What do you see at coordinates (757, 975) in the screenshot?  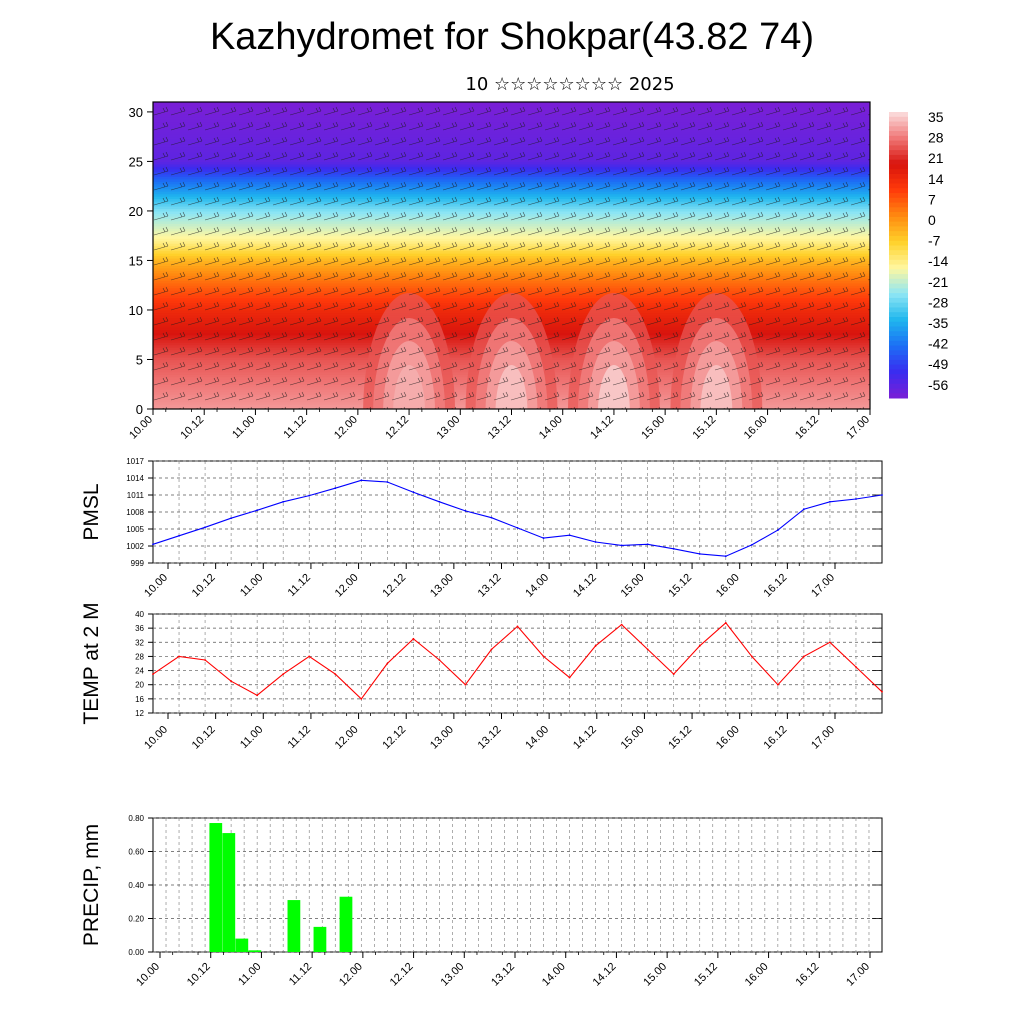 I see `precip-x-tick-label: 16.00` at bounding box center [757, 975].